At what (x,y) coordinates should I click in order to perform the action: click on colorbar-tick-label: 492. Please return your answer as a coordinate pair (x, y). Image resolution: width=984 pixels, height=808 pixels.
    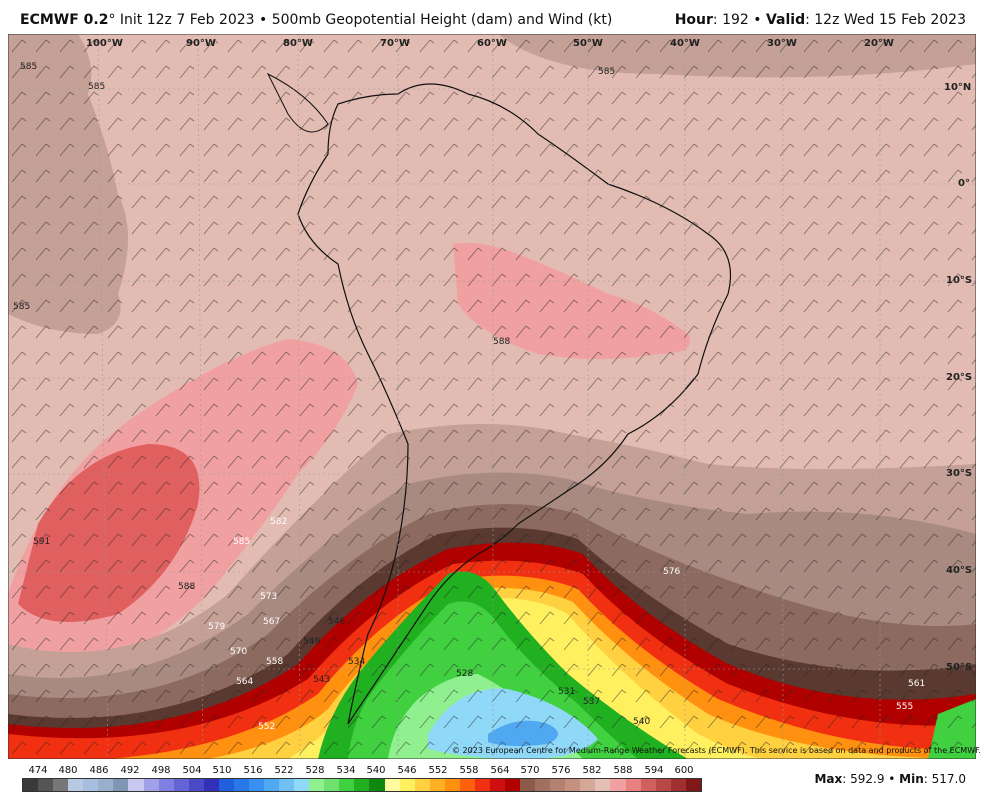
    Looking at the image, I should click on (130, 770).